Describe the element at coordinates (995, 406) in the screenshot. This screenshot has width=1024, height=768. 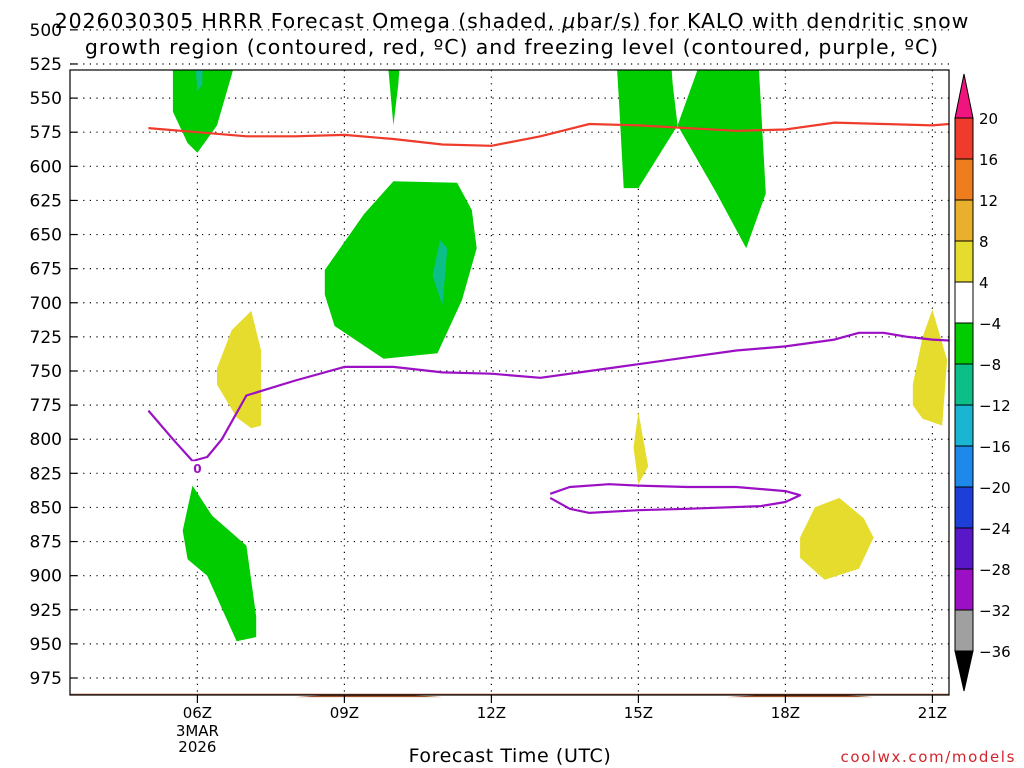
I see `colorbar-tick-label: −12` at that location.